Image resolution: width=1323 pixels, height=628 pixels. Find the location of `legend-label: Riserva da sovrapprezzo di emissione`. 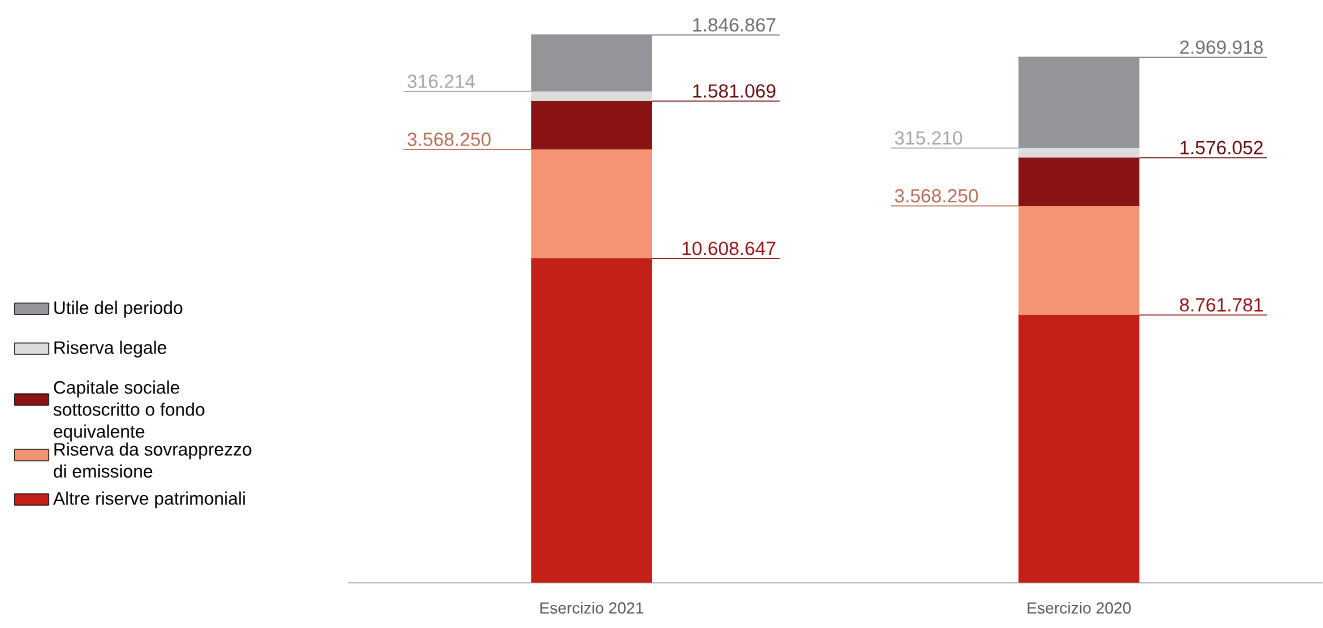

legend-label: Riserva da sovrapprezzo di emissione is located at coordinates (152, 460).